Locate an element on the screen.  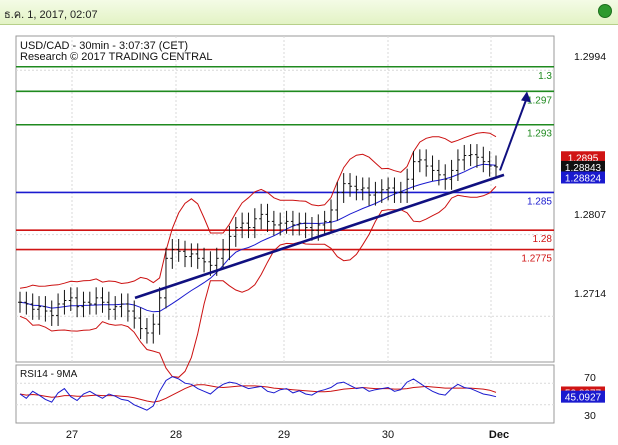
price-tag-label: 1.28824 is located at coordinates (583, 178).